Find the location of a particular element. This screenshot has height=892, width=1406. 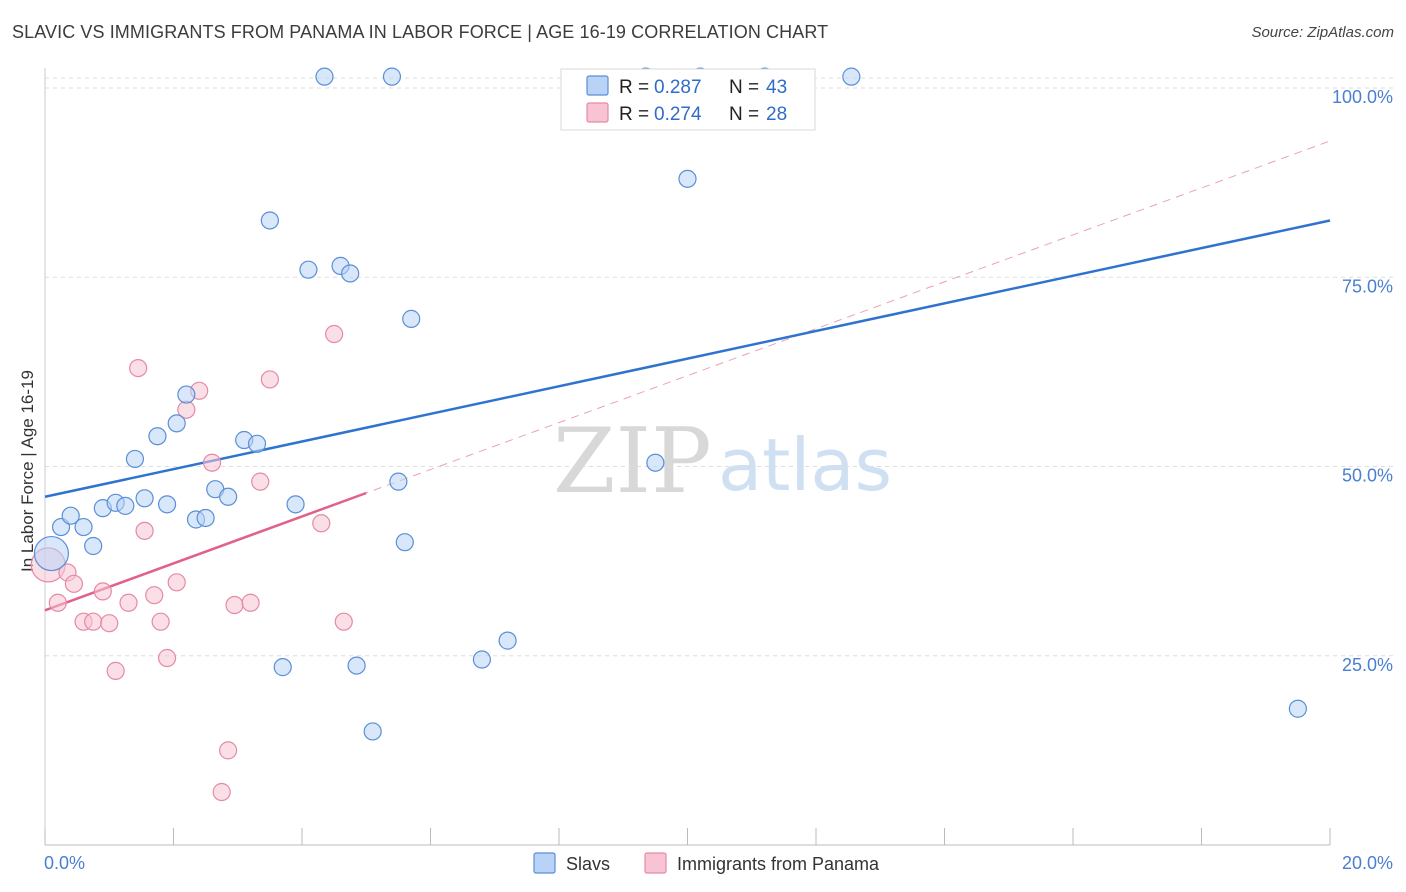

x-tick-label-min: 0.0% is located at coordinates (64, 863).